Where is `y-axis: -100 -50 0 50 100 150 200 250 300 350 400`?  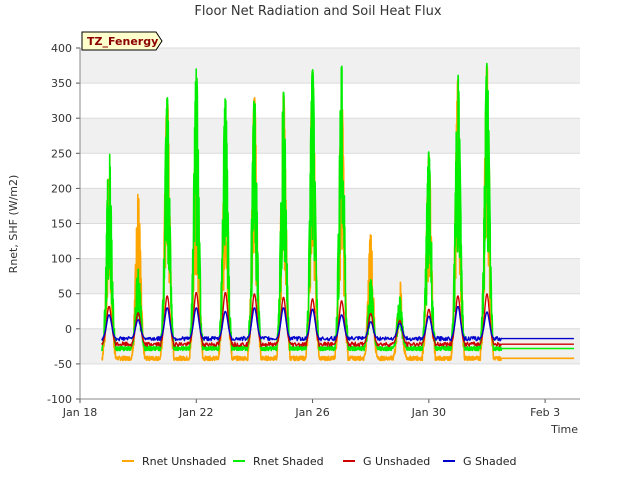
y-axis: -100 -50 0 50 100 150 200 250 300 350 400 is located at coordinates (64, 224).